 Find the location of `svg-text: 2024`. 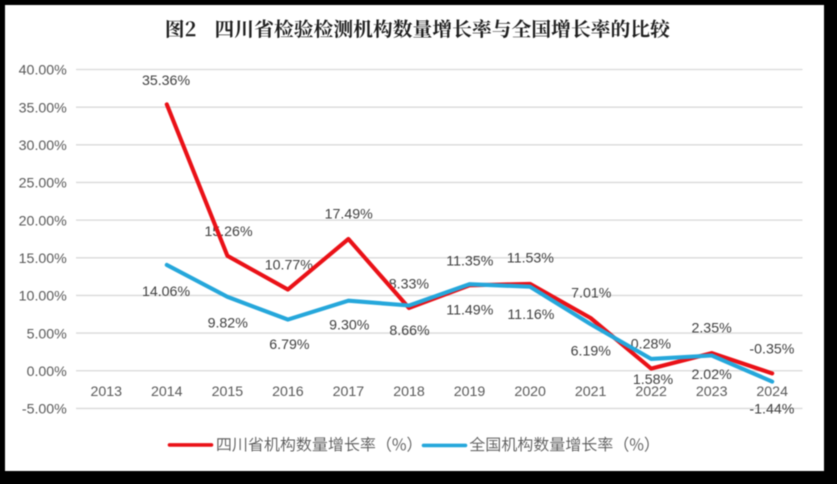

svg-text: 2024 is located at coordinates (772, 392).